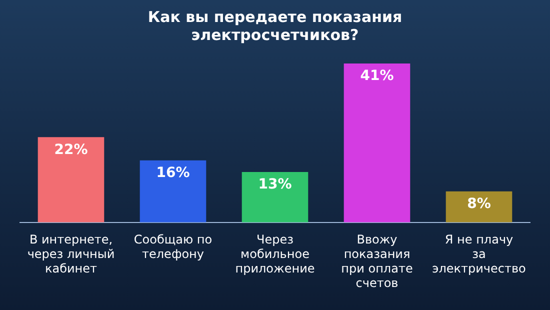  Describe the element at coordinates (377, 261) in the screenshot. I see `x-tick-label: Ввожу показания при оплате счетов` at that location.